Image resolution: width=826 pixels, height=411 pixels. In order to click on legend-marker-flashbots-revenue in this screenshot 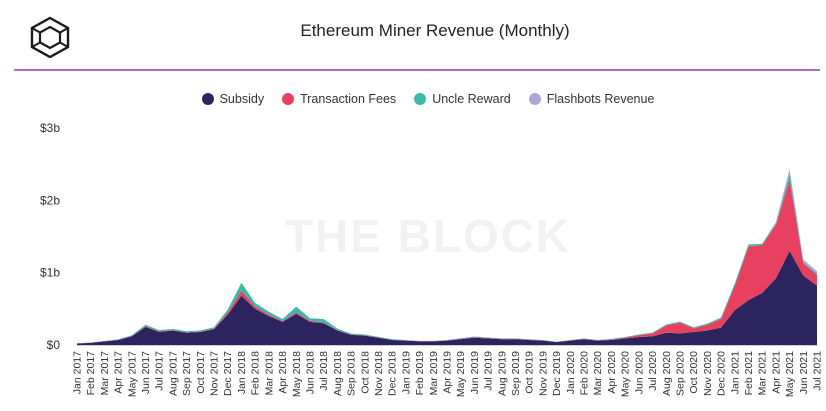, I will do `click(534, 99)`.